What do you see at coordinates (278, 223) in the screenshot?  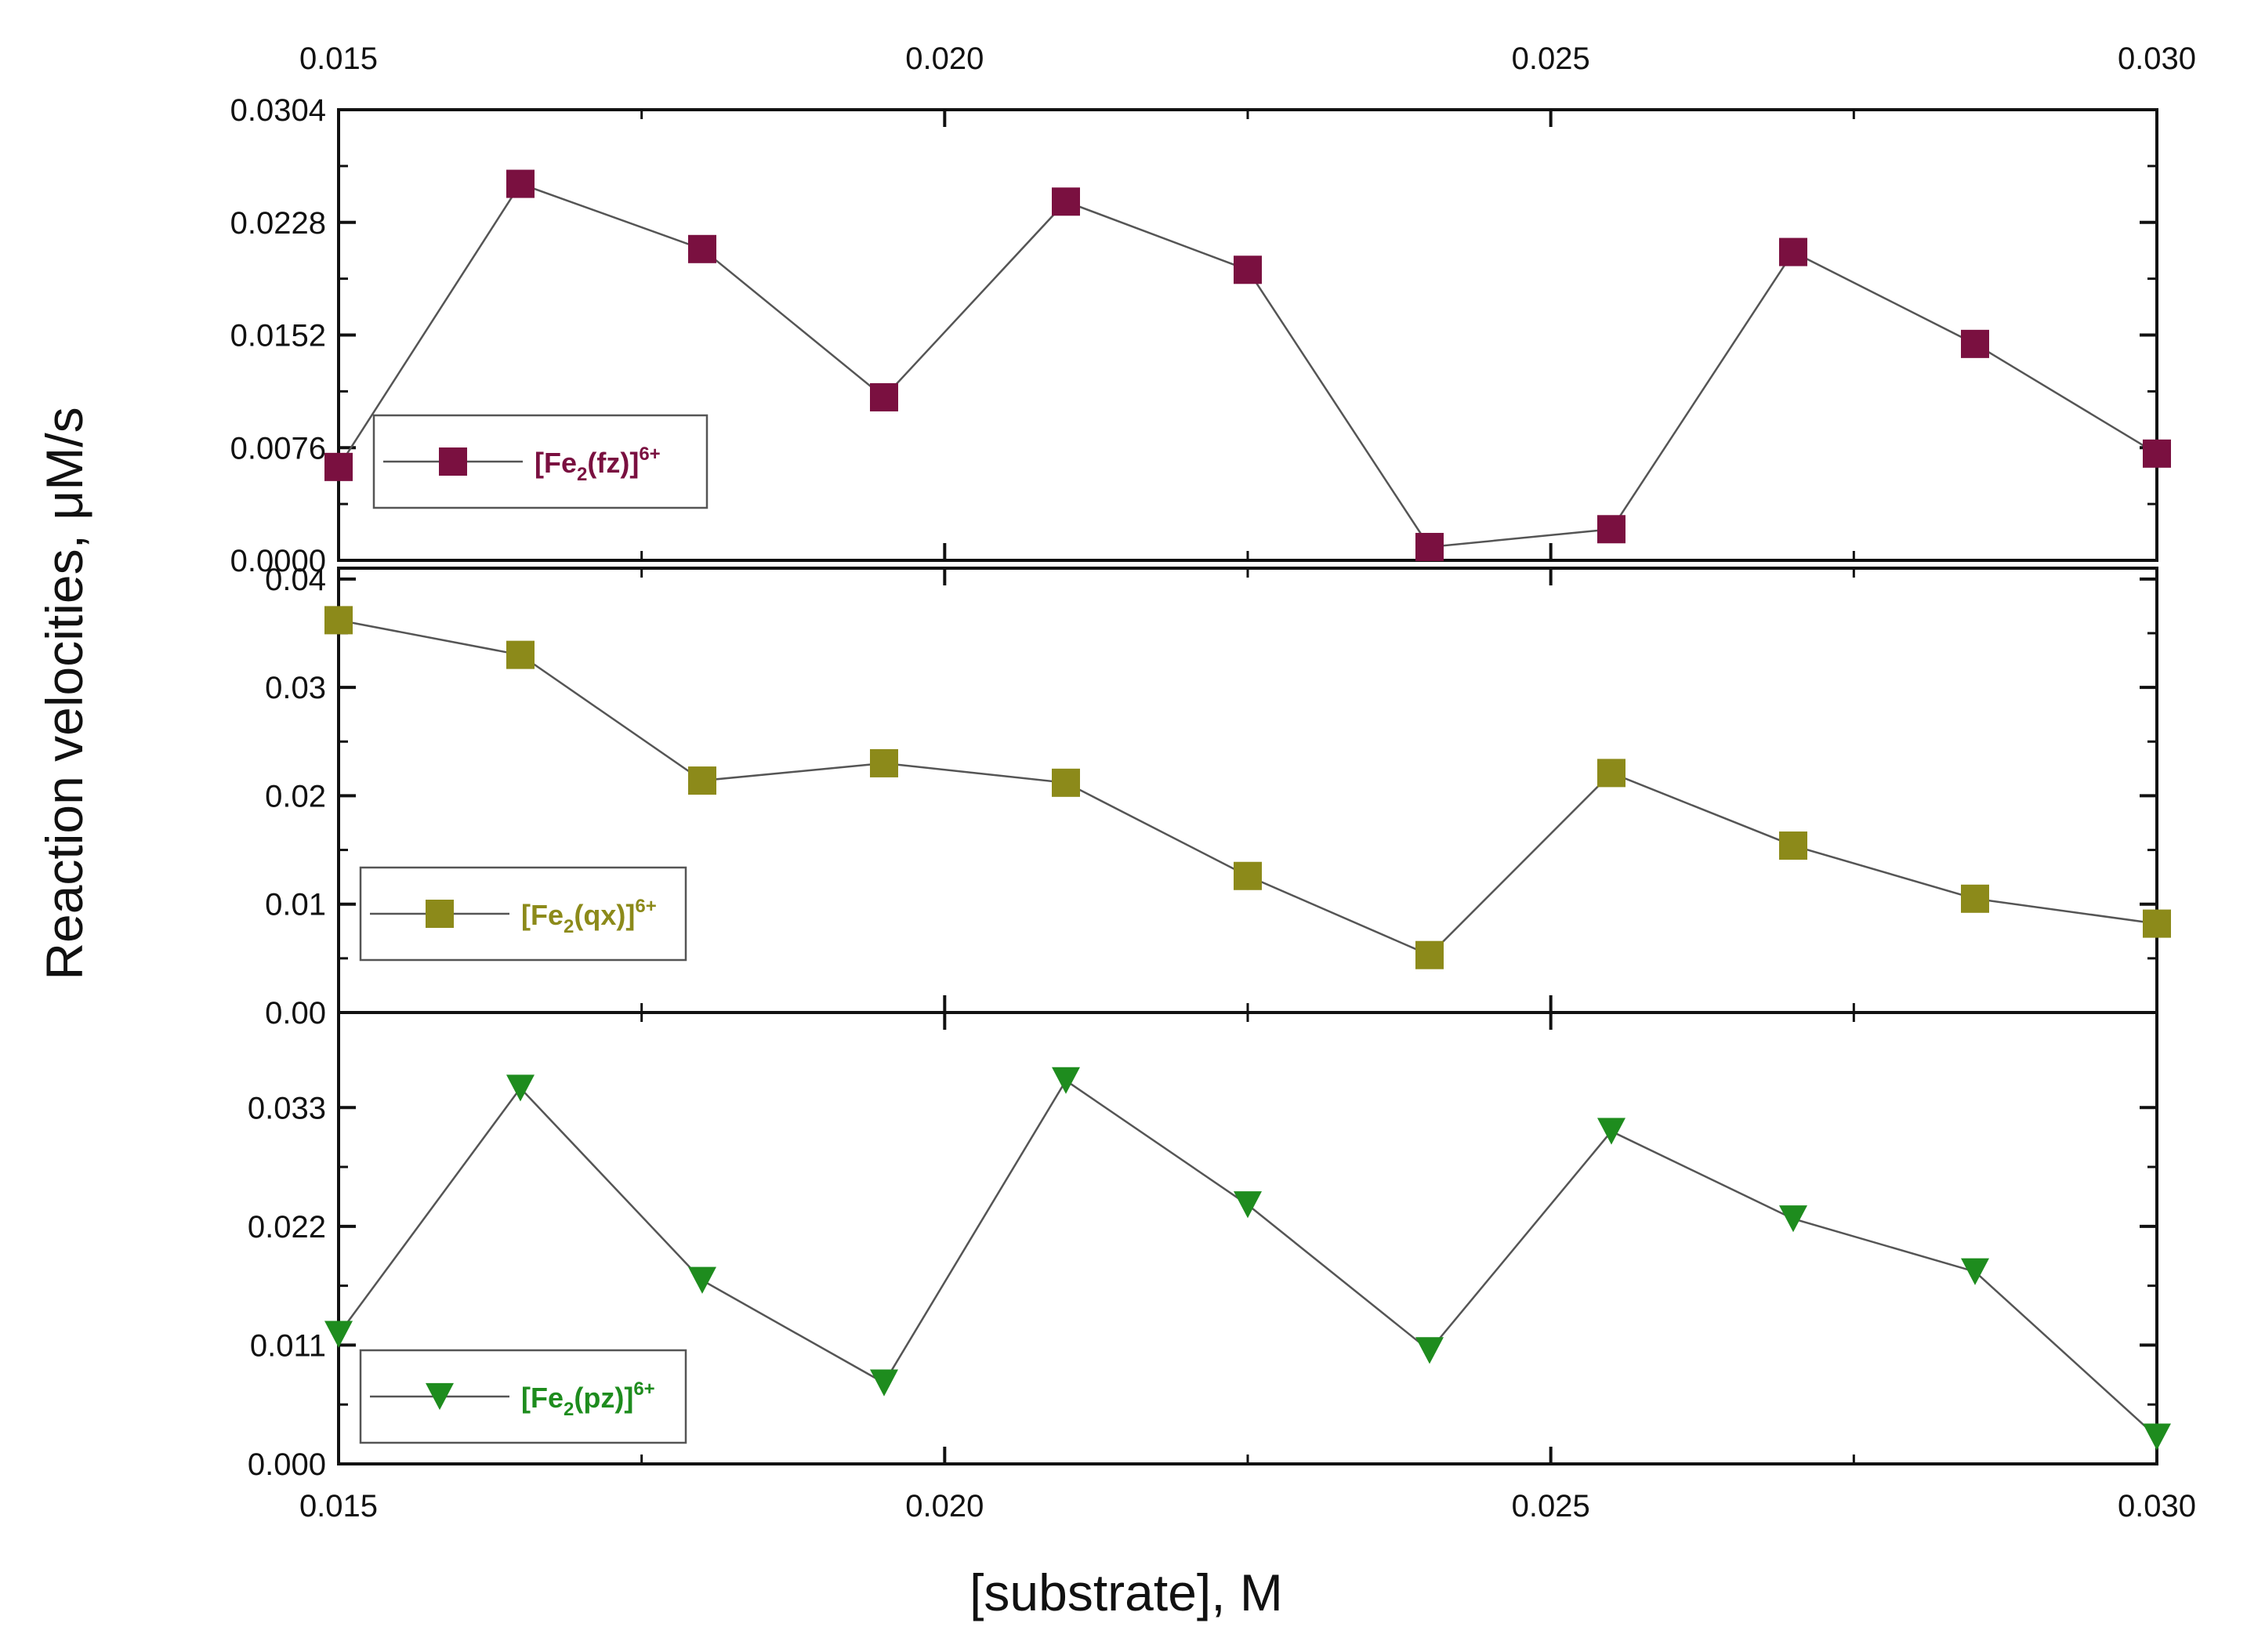 I see `y-tick-label: 0.0228` at bounding box center [278, 223].